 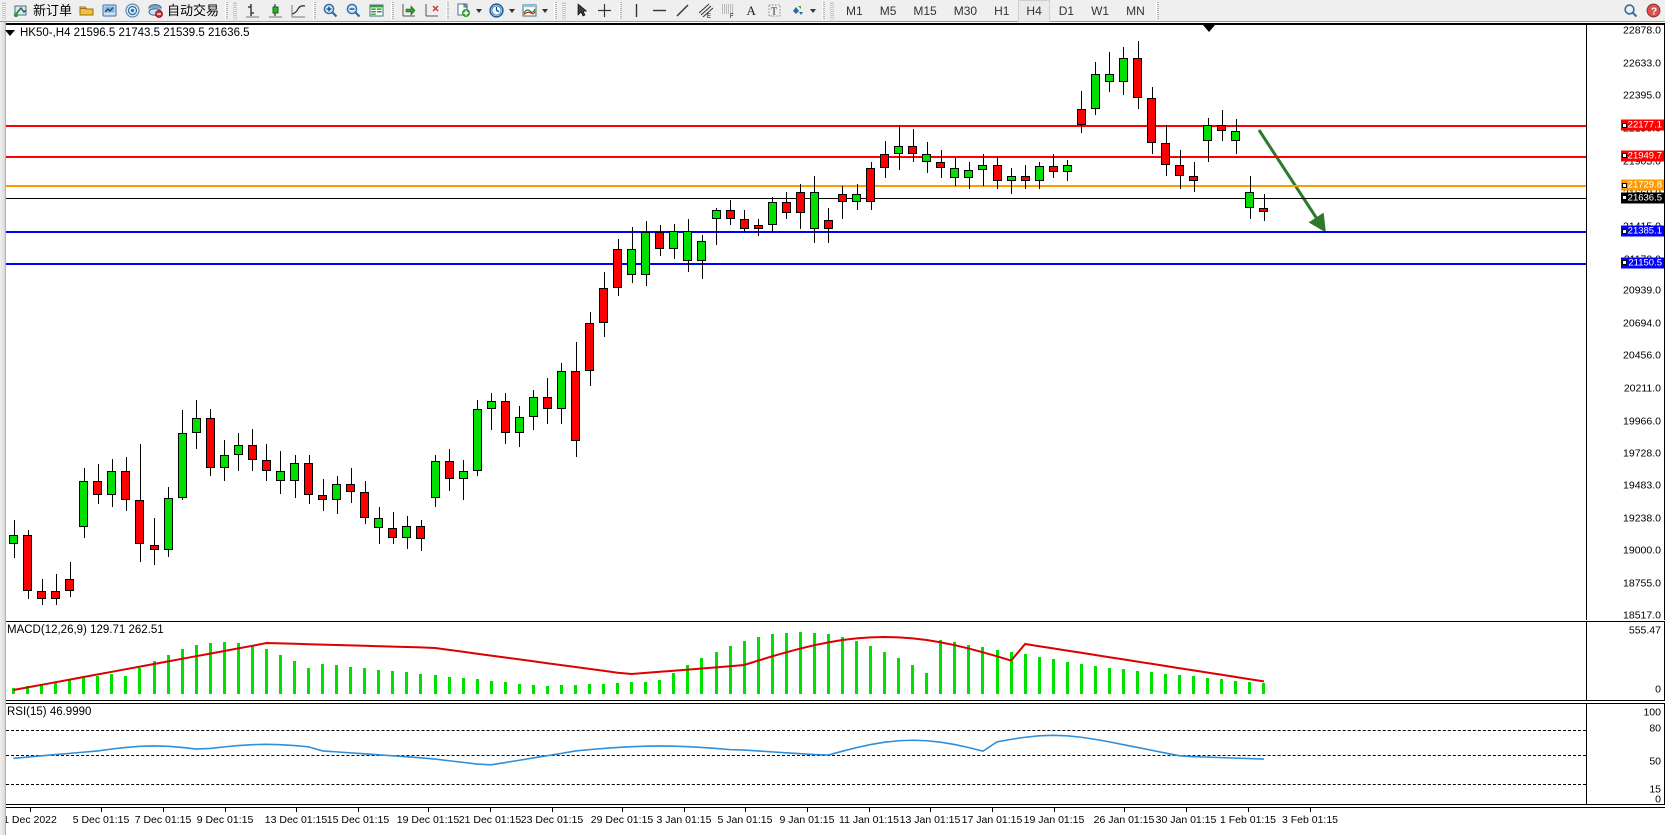 I want to click on level-tag-resistance-1: 22177.1, so click(x=1642, y=125).